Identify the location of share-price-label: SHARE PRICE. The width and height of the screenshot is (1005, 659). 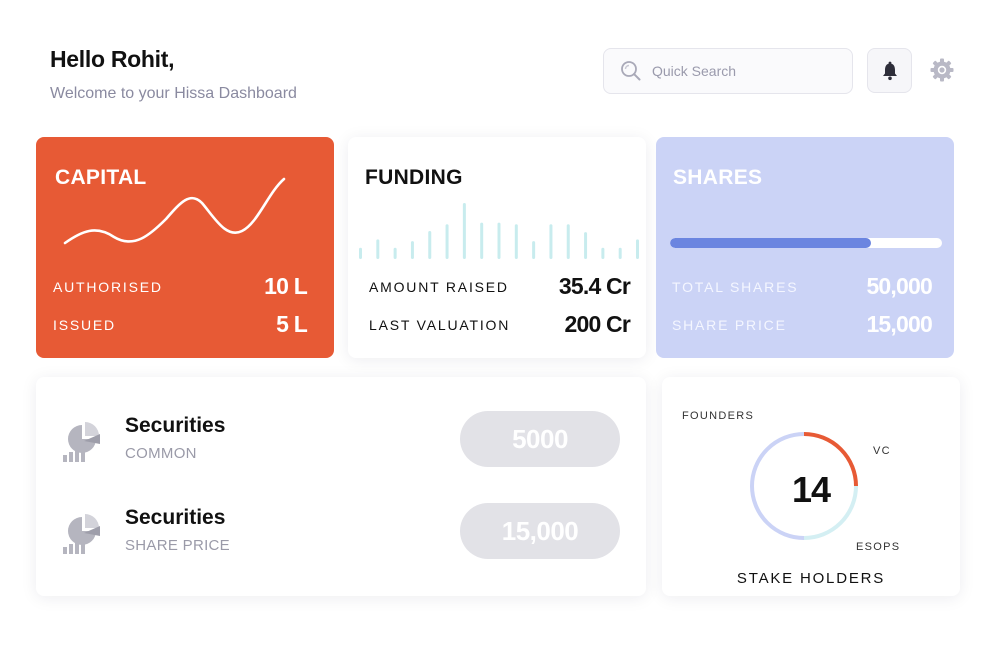
(729, 325).